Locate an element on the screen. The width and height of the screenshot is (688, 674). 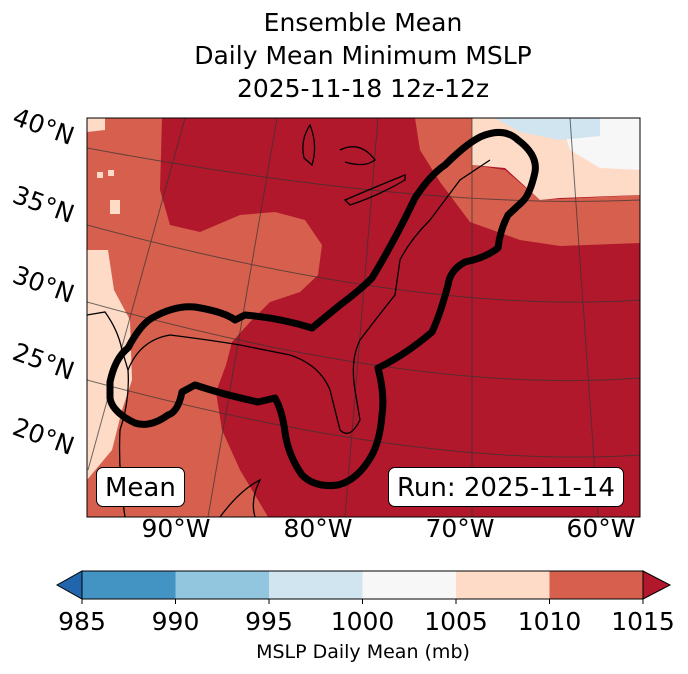
lon-label-60w: 60°W is located at coordinates (601, 528).